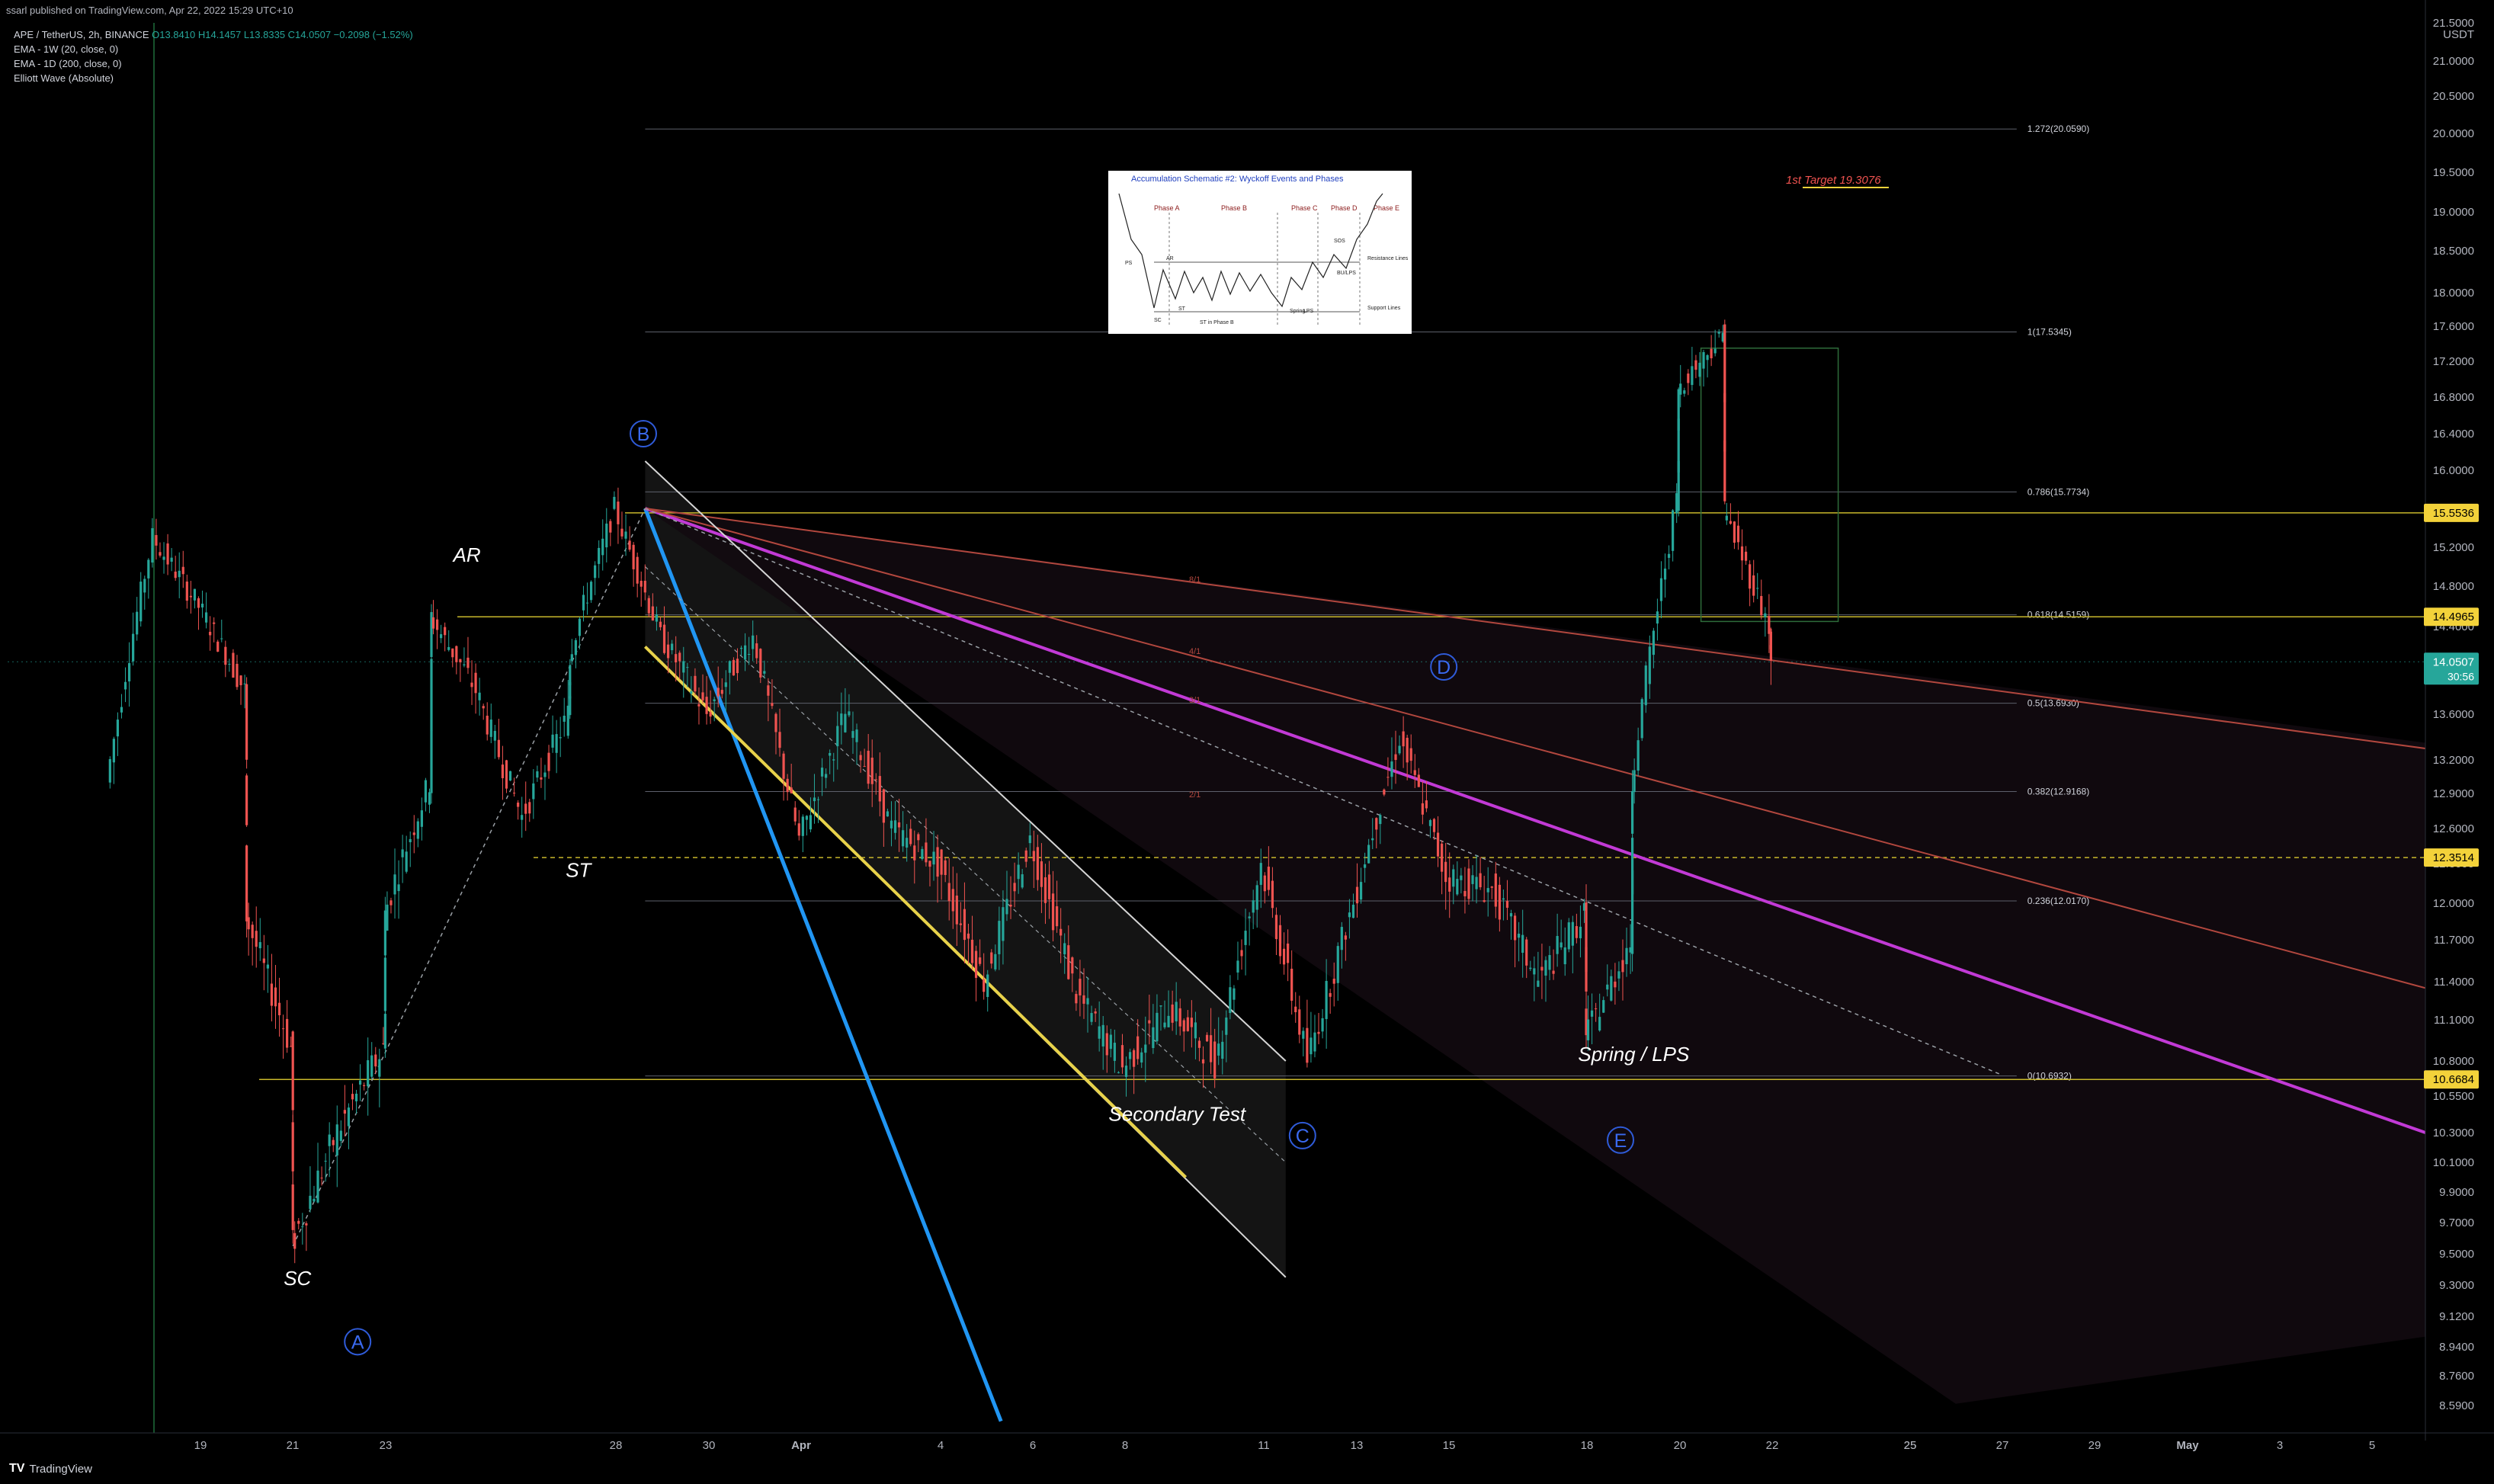 This screenshot has height=1484, width=2494. Describe the element at coordinates (2058, 615) in the screenshot. I see `fib-level-label: 0.618(14.5159)` at that location.